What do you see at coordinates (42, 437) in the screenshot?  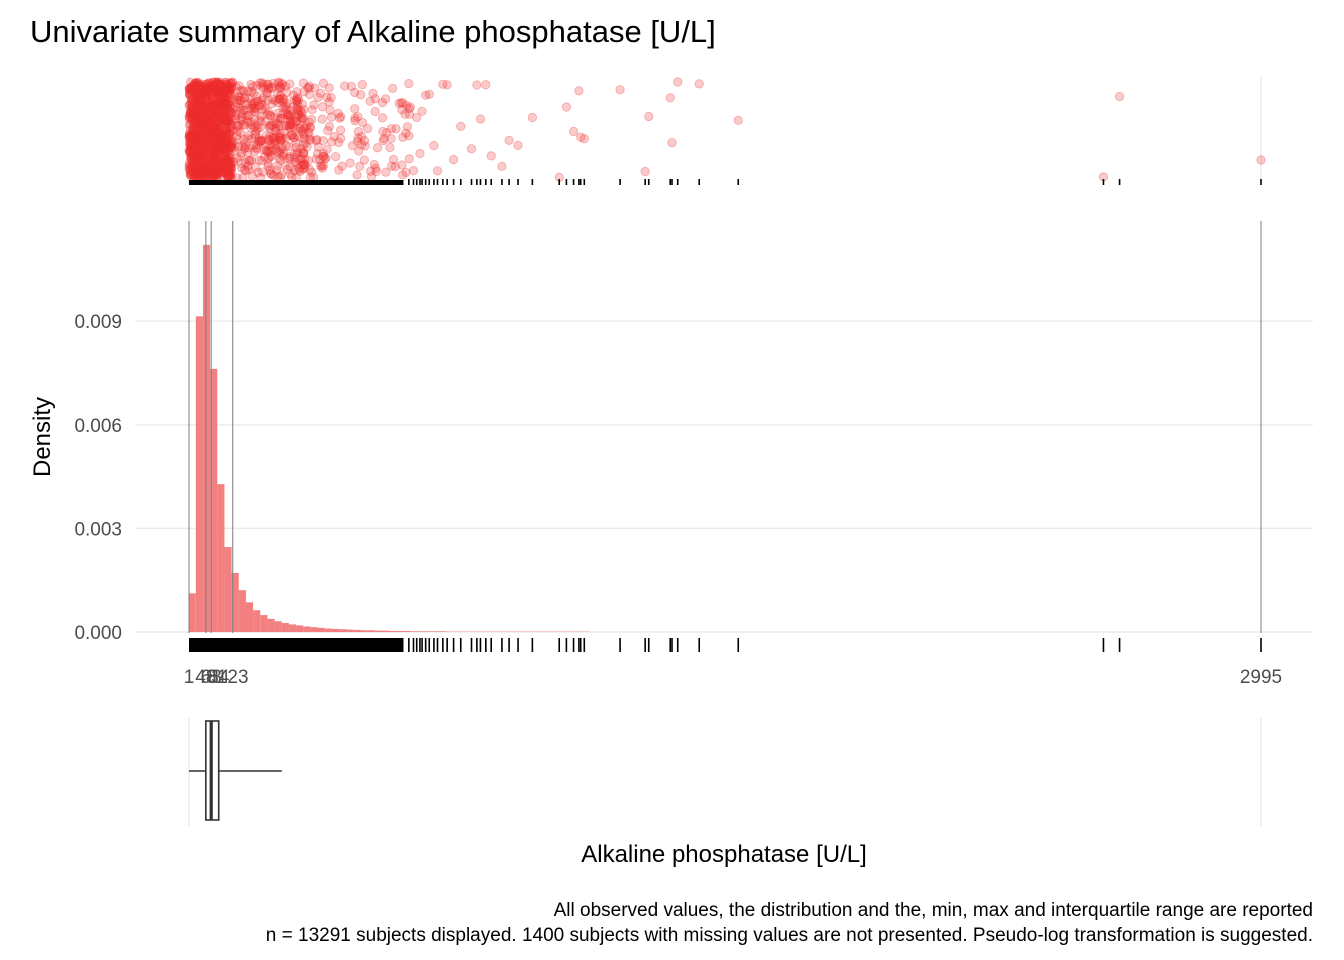 I see `y-axis-title: Density` at bounding box center [42, 437].